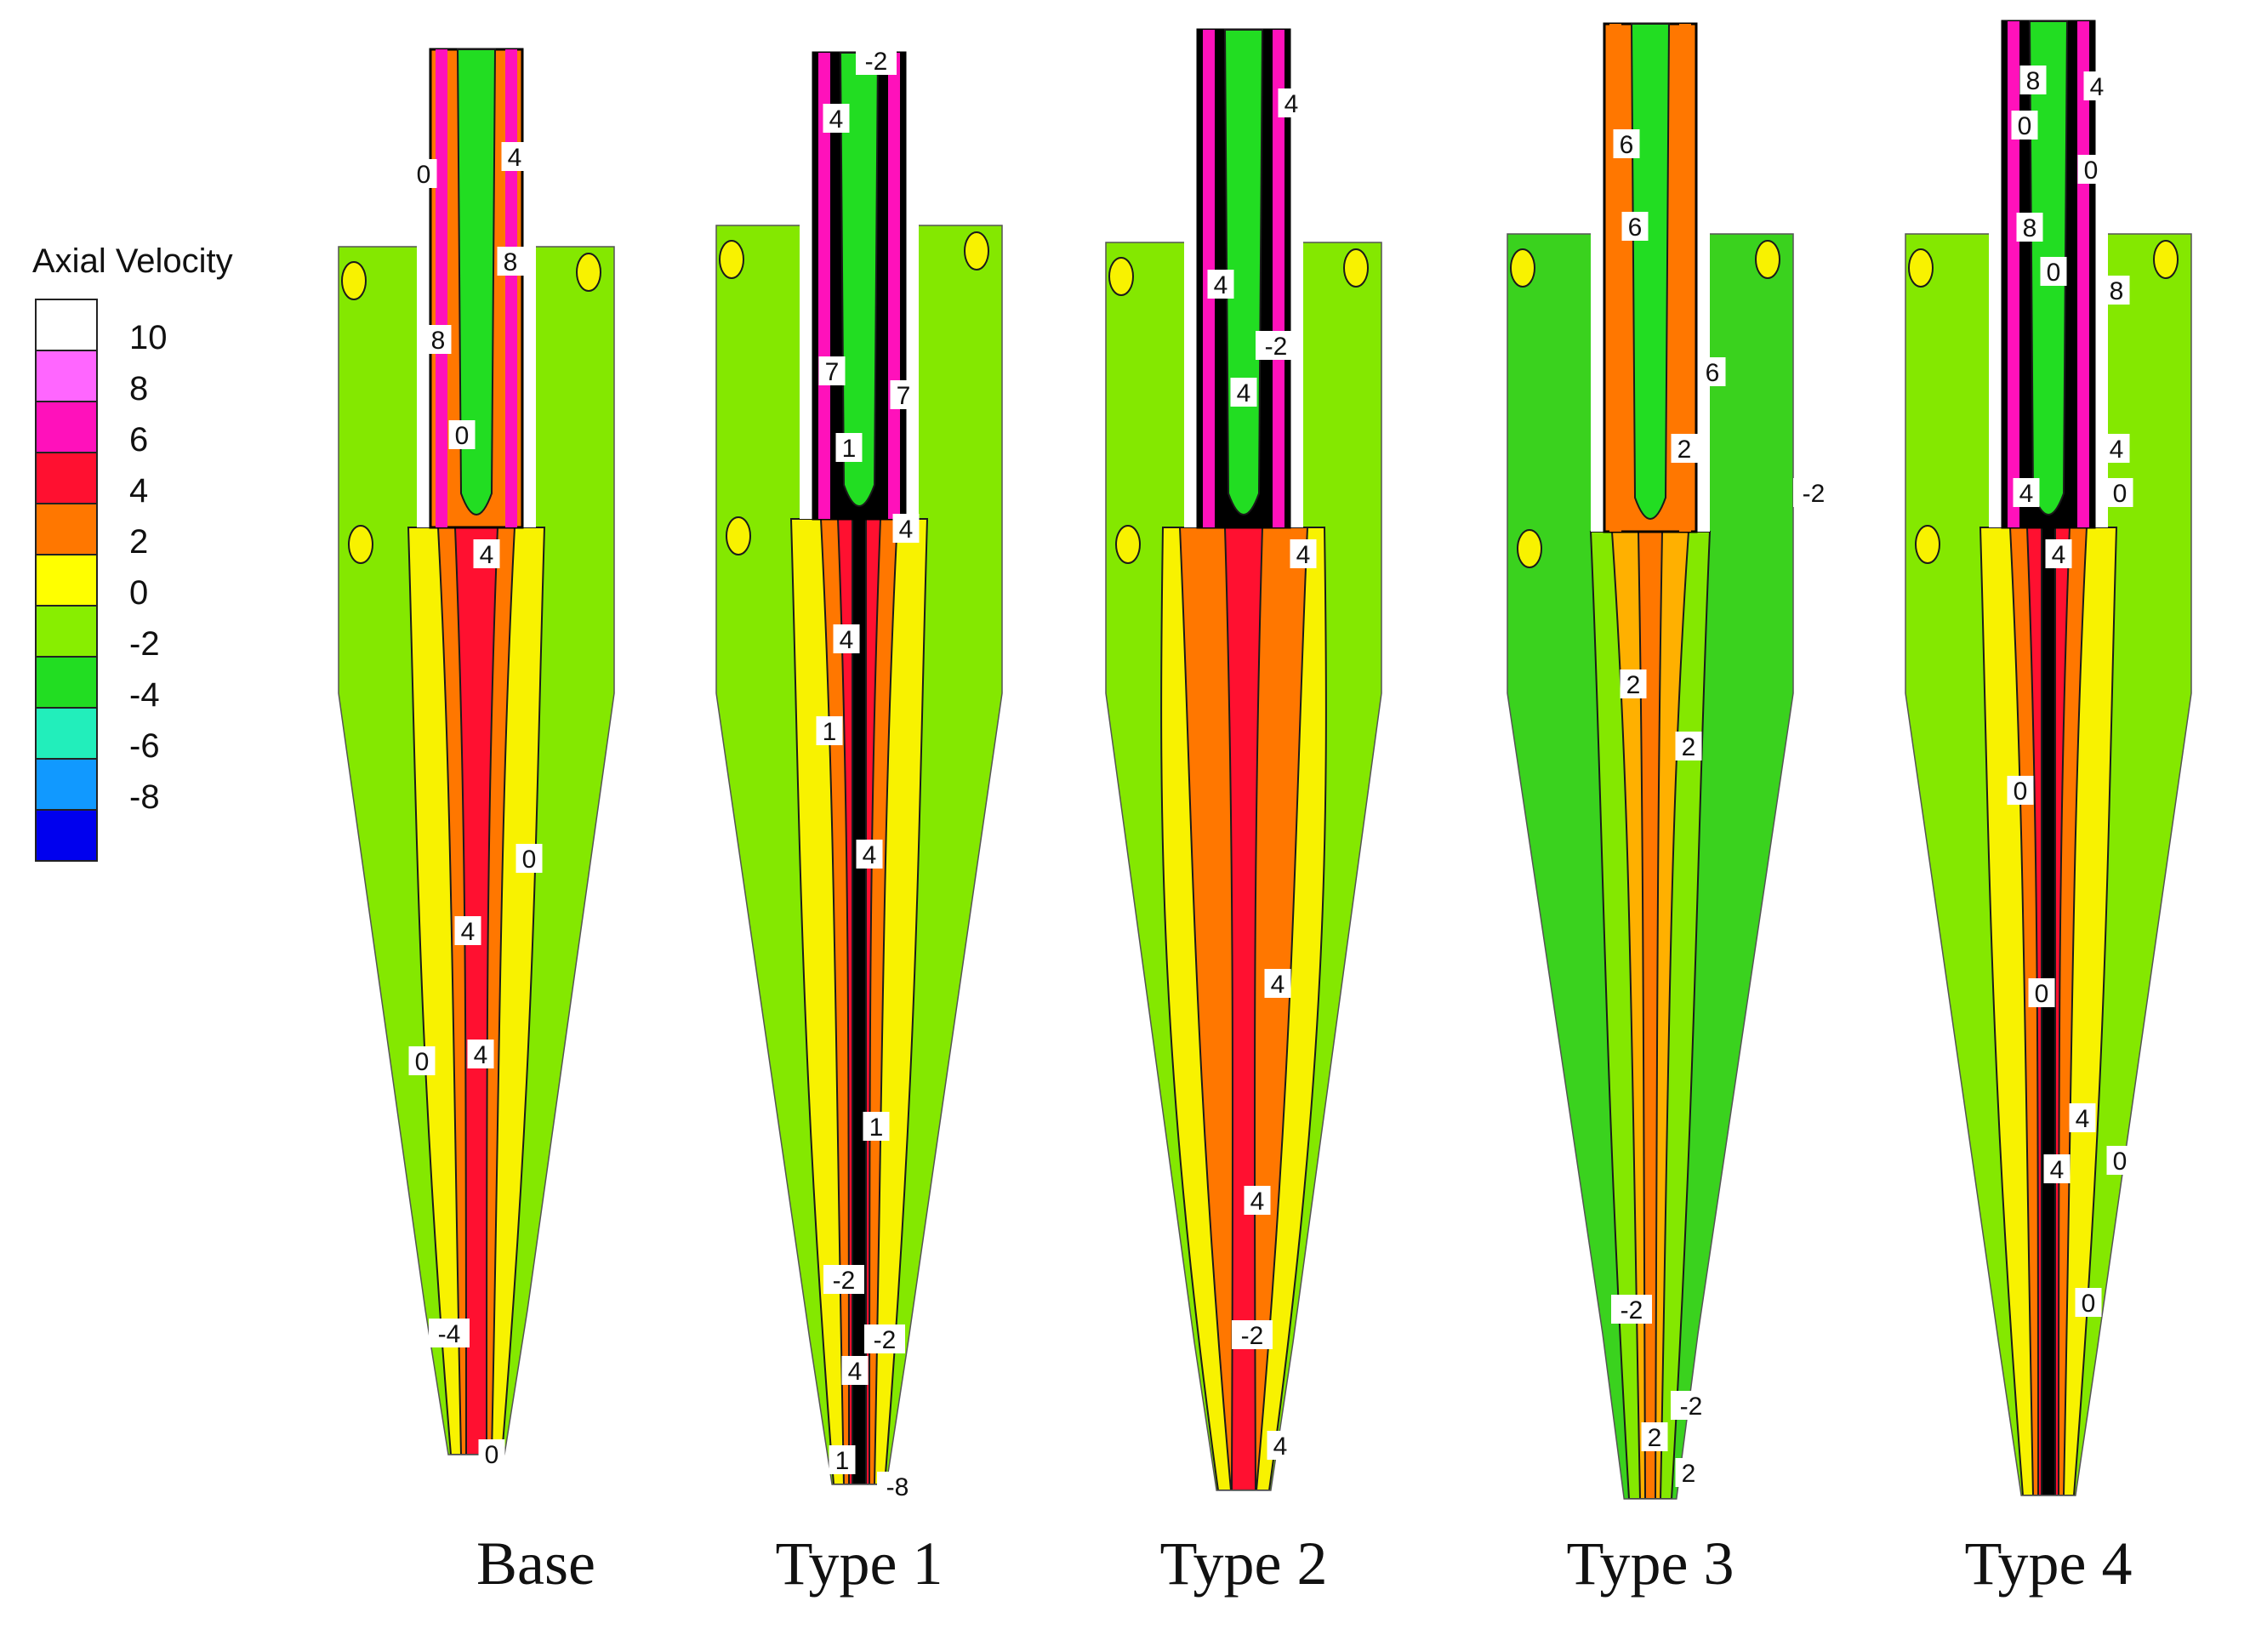 Image resolution: width=2250 pixels, height=1652 pixels. I want to click on contour-label: -4, so click(449, 1334).